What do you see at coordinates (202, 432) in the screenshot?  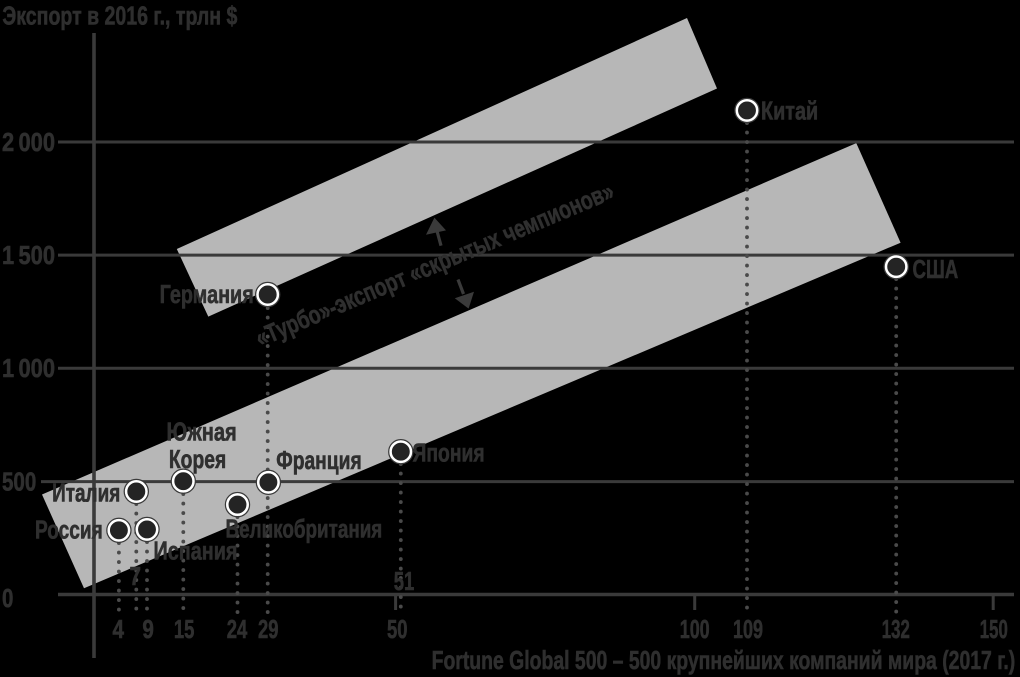 I see `svg-text: Южная` at bounding box center [202, 432].